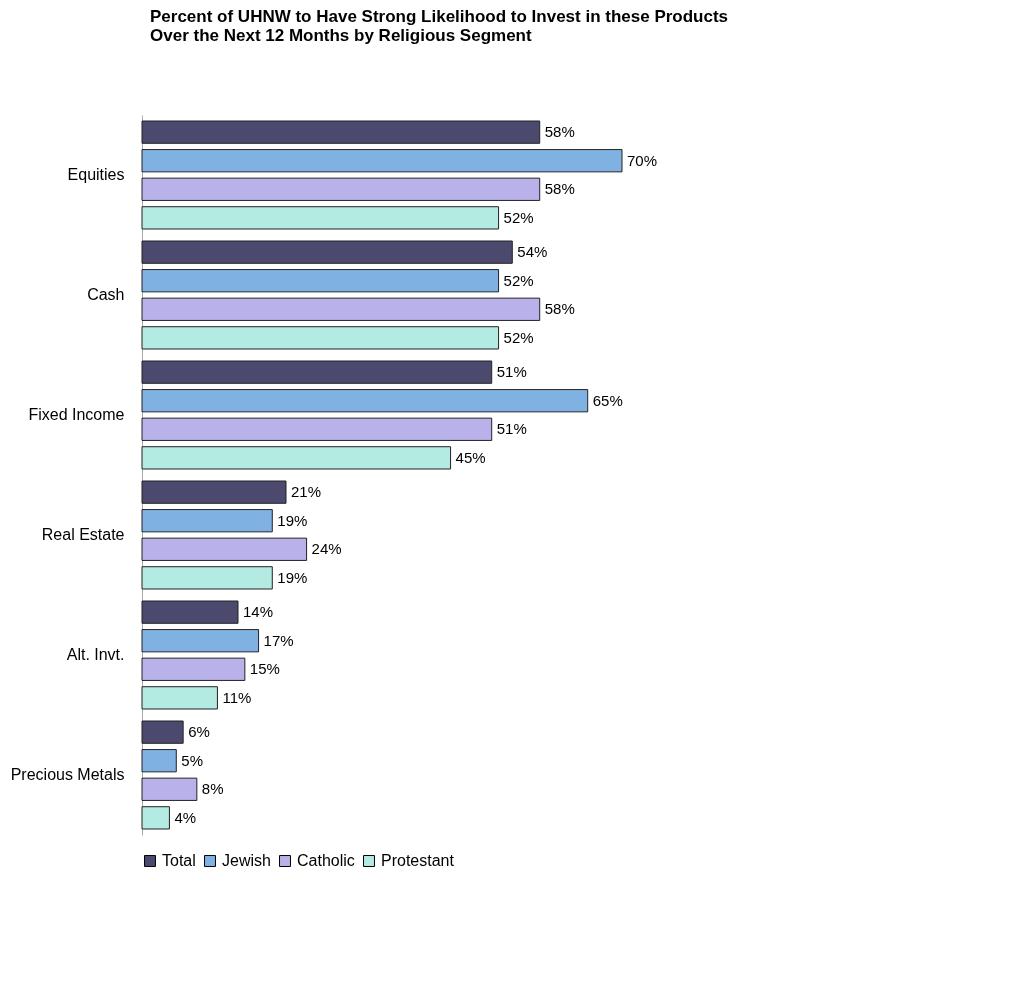 The width and height of the screenshot is (1029, 985). I want to click on y-tick-label: Alt. Invt., so click(95, 654).